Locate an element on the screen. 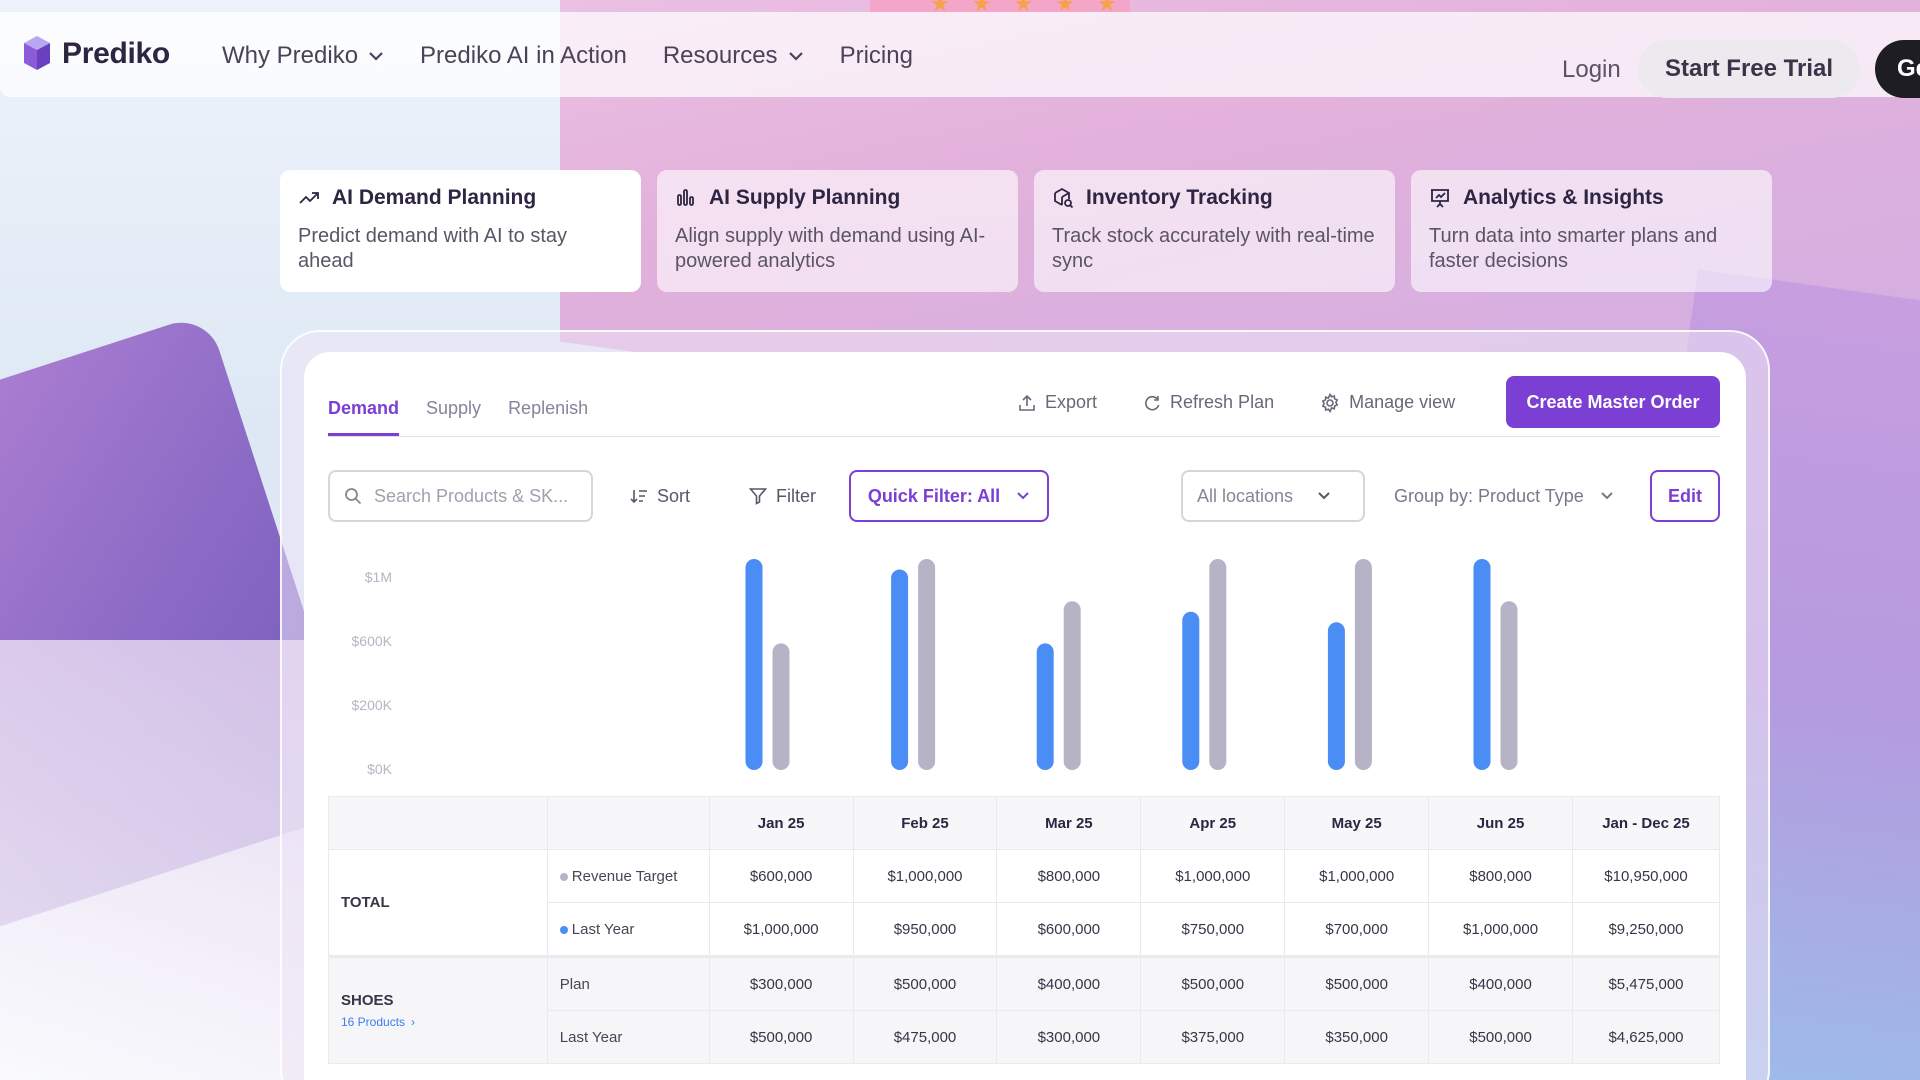 The image size is (1920, 1080). edit-button: Edit is located at coordinates (1685, 496).